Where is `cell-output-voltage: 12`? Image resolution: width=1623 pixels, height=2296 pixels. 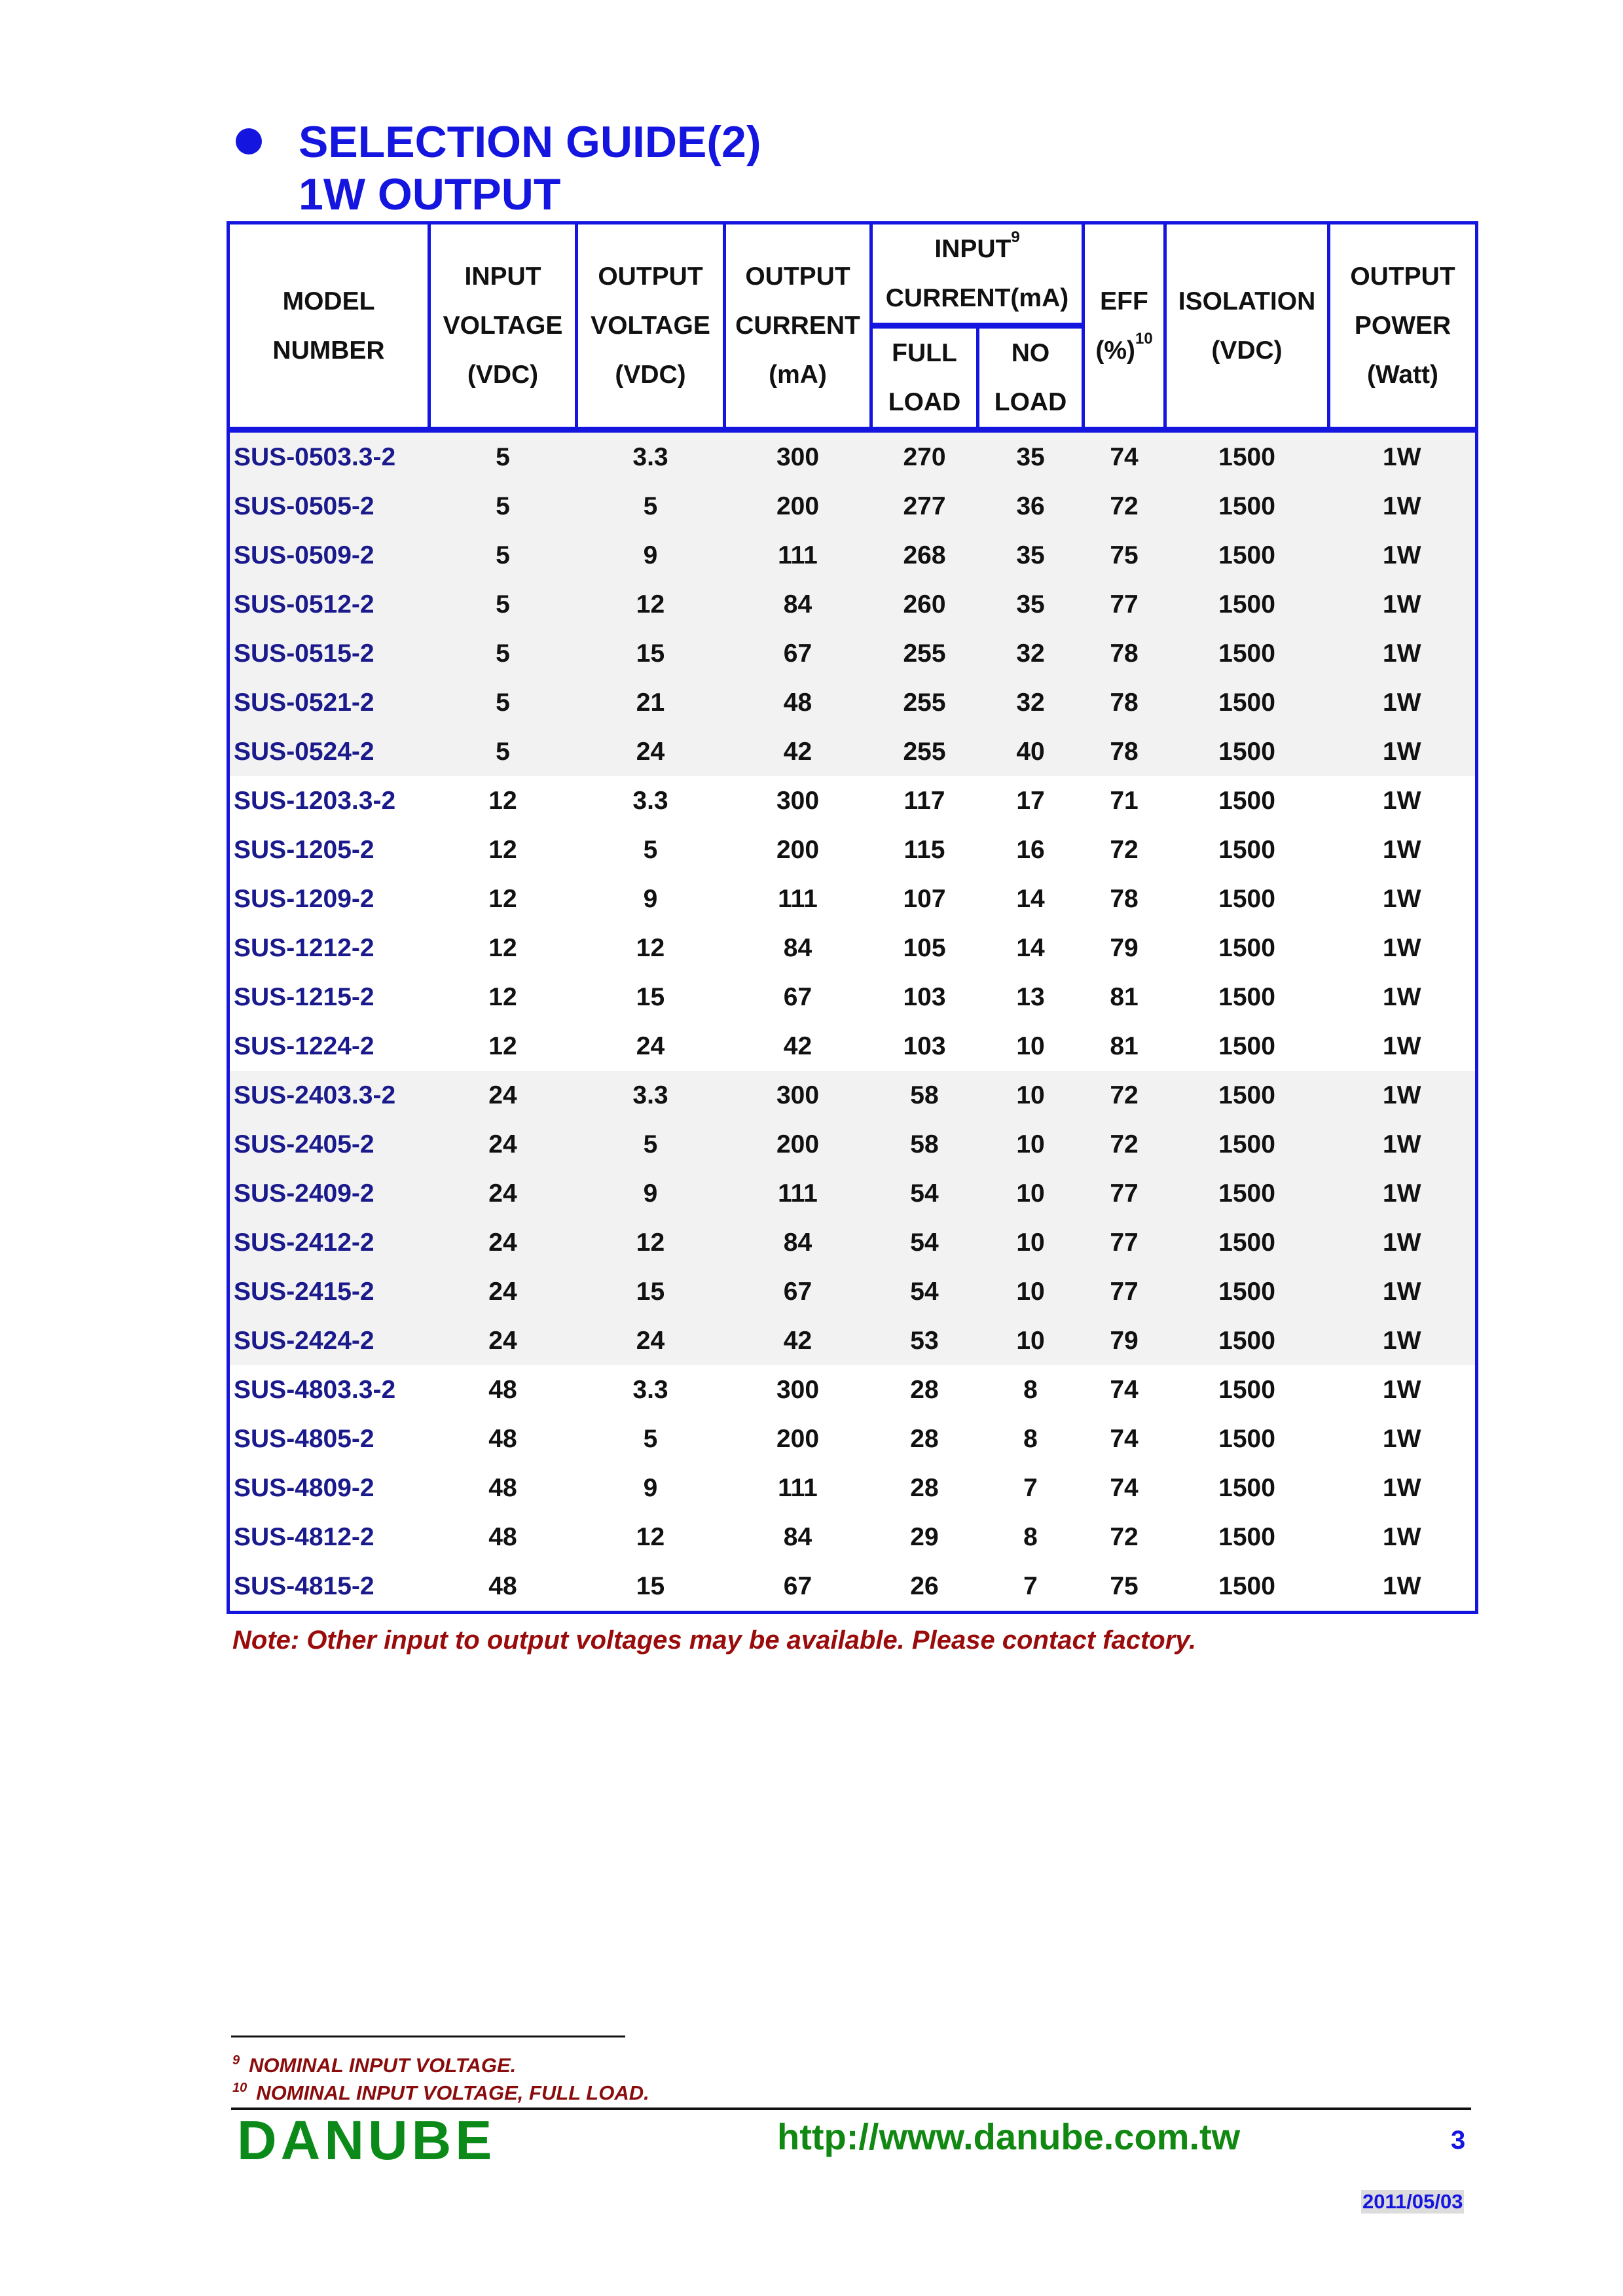
cell-output-voltage: 12 is located at coordinates (650, 1242).